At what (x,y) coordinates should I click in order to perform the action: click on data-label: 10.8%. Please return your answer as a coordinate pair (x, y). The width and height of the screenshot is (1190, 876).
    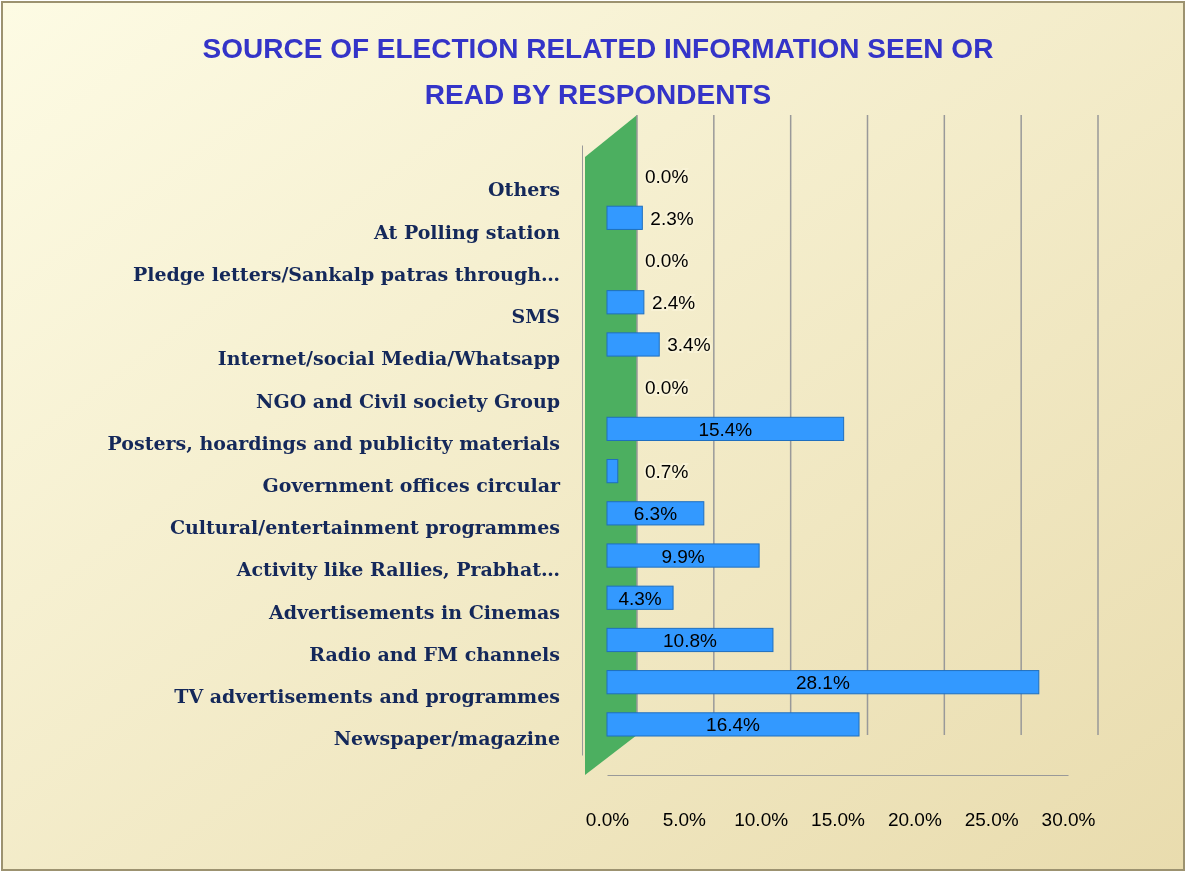
    Looking at the image, I should click on (690, 640).